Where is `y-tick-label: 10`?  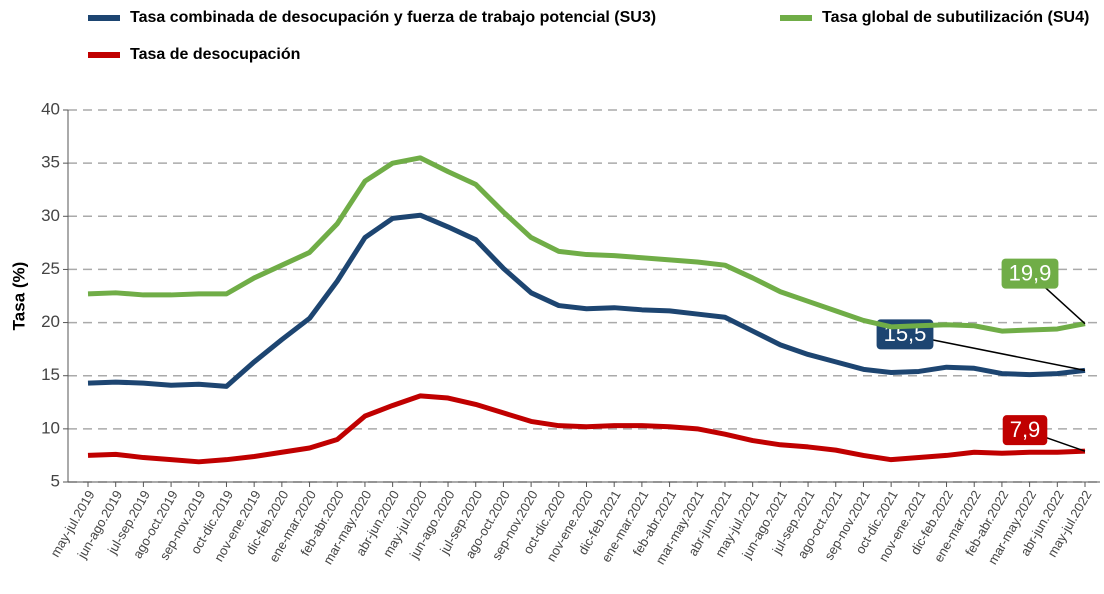
y-tick-label: 10 is located at coordinates (50, 427).